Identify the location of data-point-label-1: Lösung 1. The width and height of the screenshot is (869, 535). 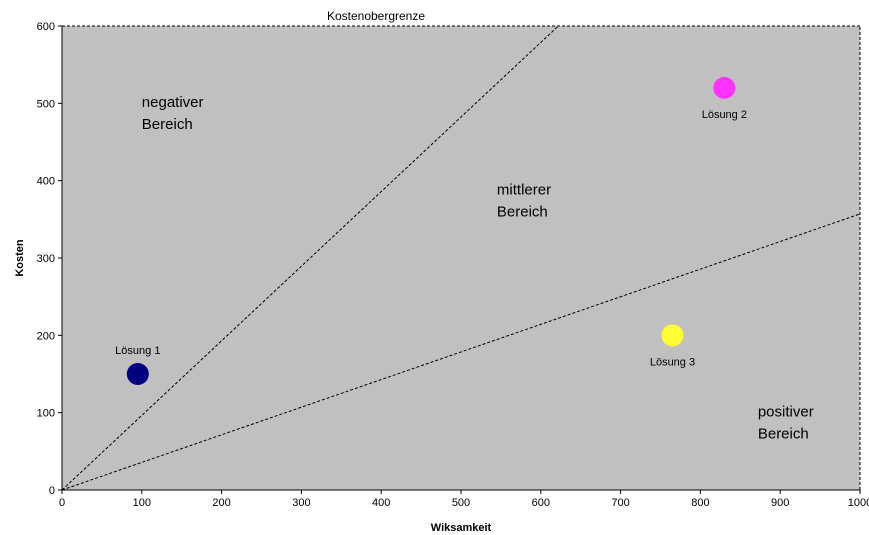
(137, 351).